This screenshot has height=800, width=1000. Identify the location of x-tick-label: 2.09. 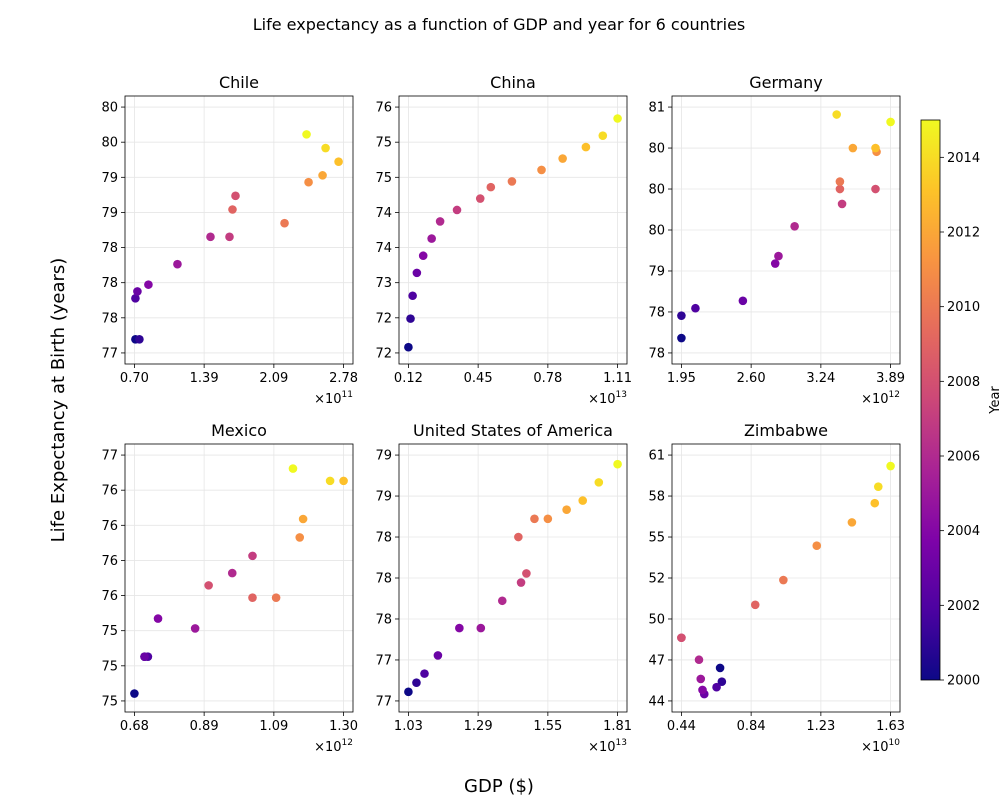
(273, 378).